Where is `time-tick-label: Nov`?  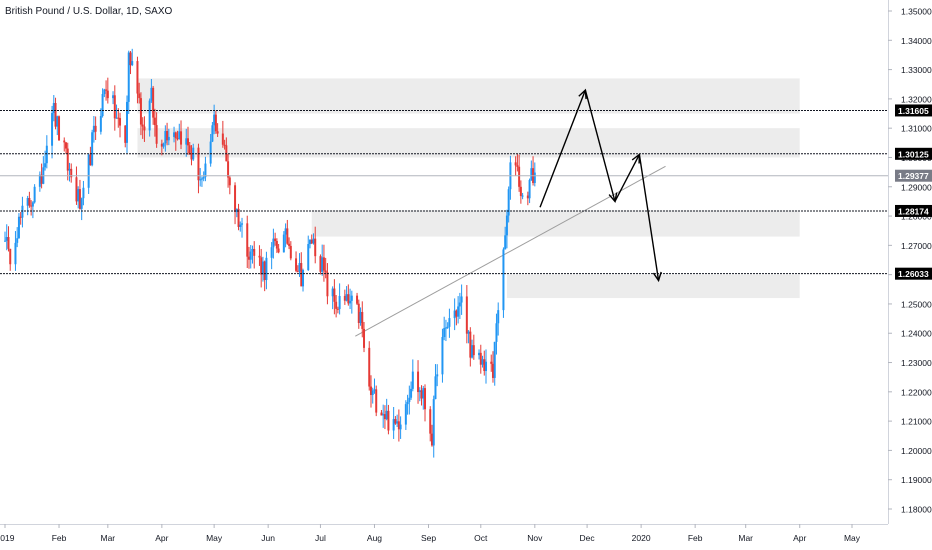 time-tick-label: Nov is located at coordinates (535, 538).